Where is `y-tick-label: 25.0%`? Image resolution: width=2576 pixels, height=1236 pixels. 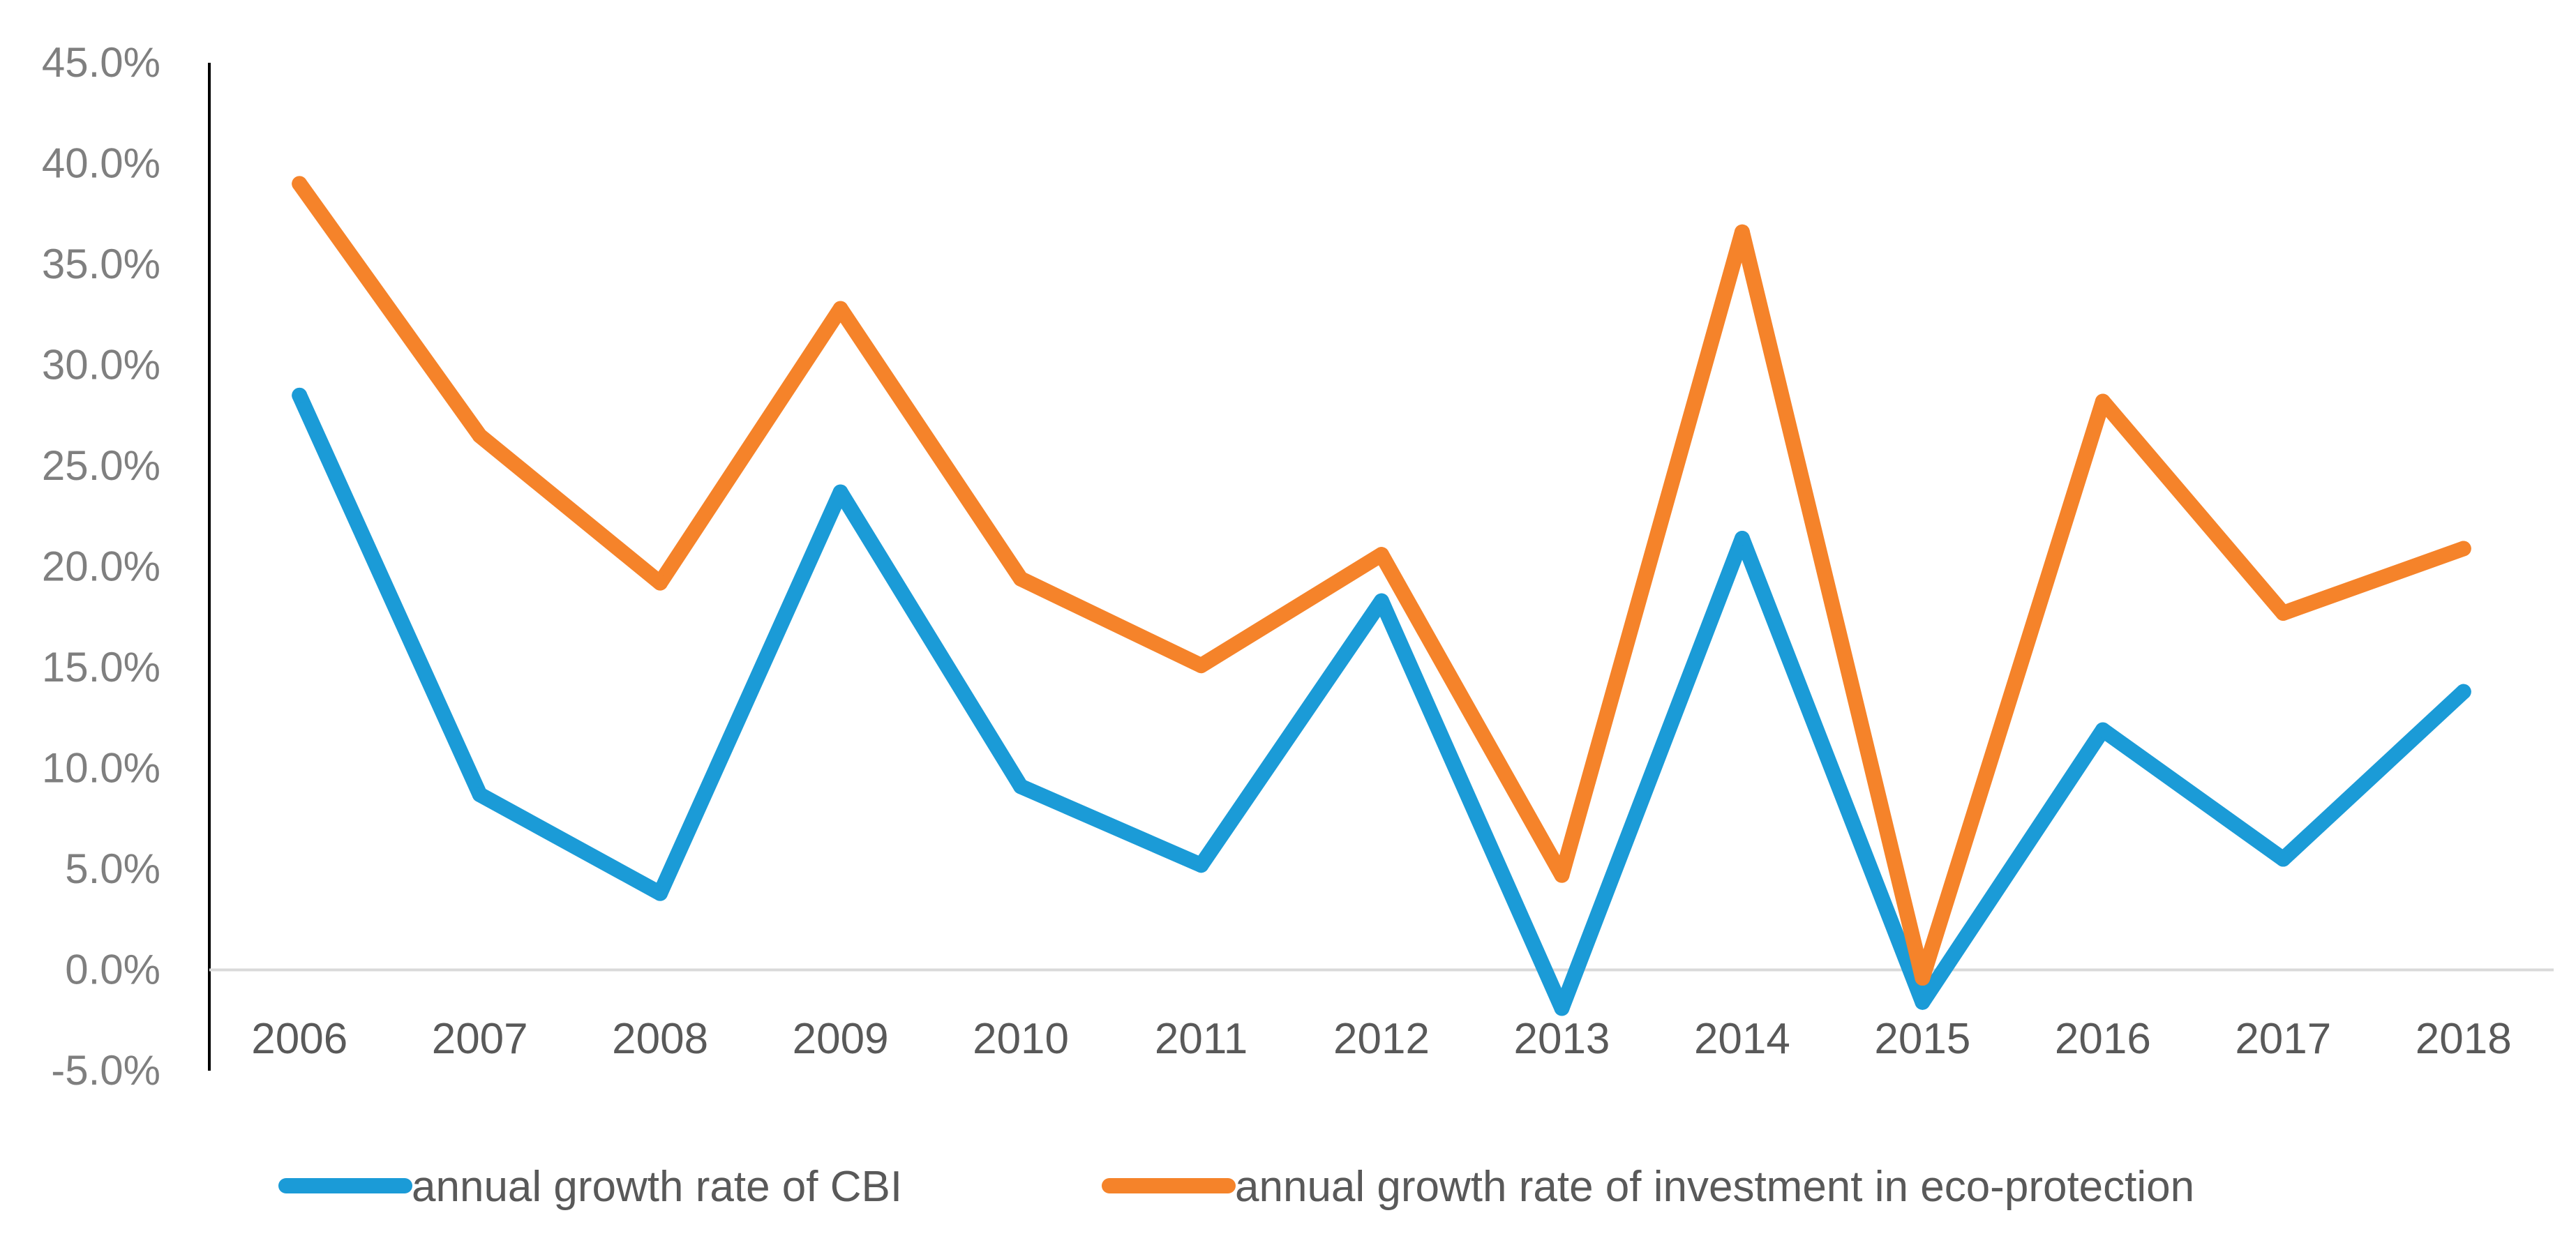 y-tick-label: 25.0% is located at coordinates (101, 465).